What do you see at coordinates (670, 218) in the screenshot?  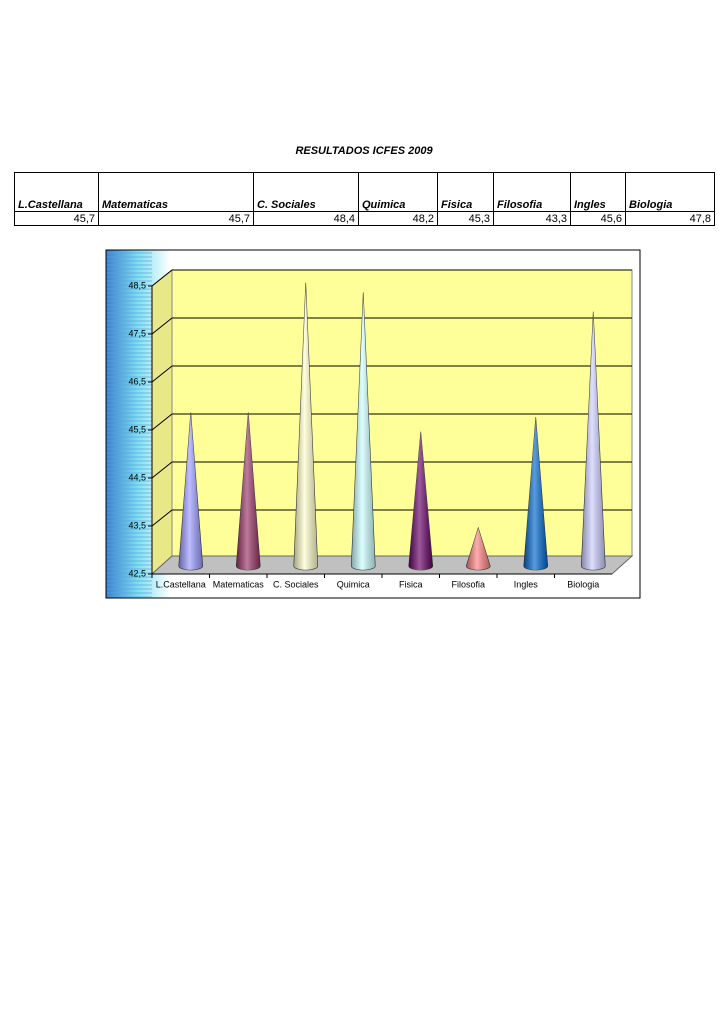 I see `value-cell: 47,8` at bounding box center [670, 218].